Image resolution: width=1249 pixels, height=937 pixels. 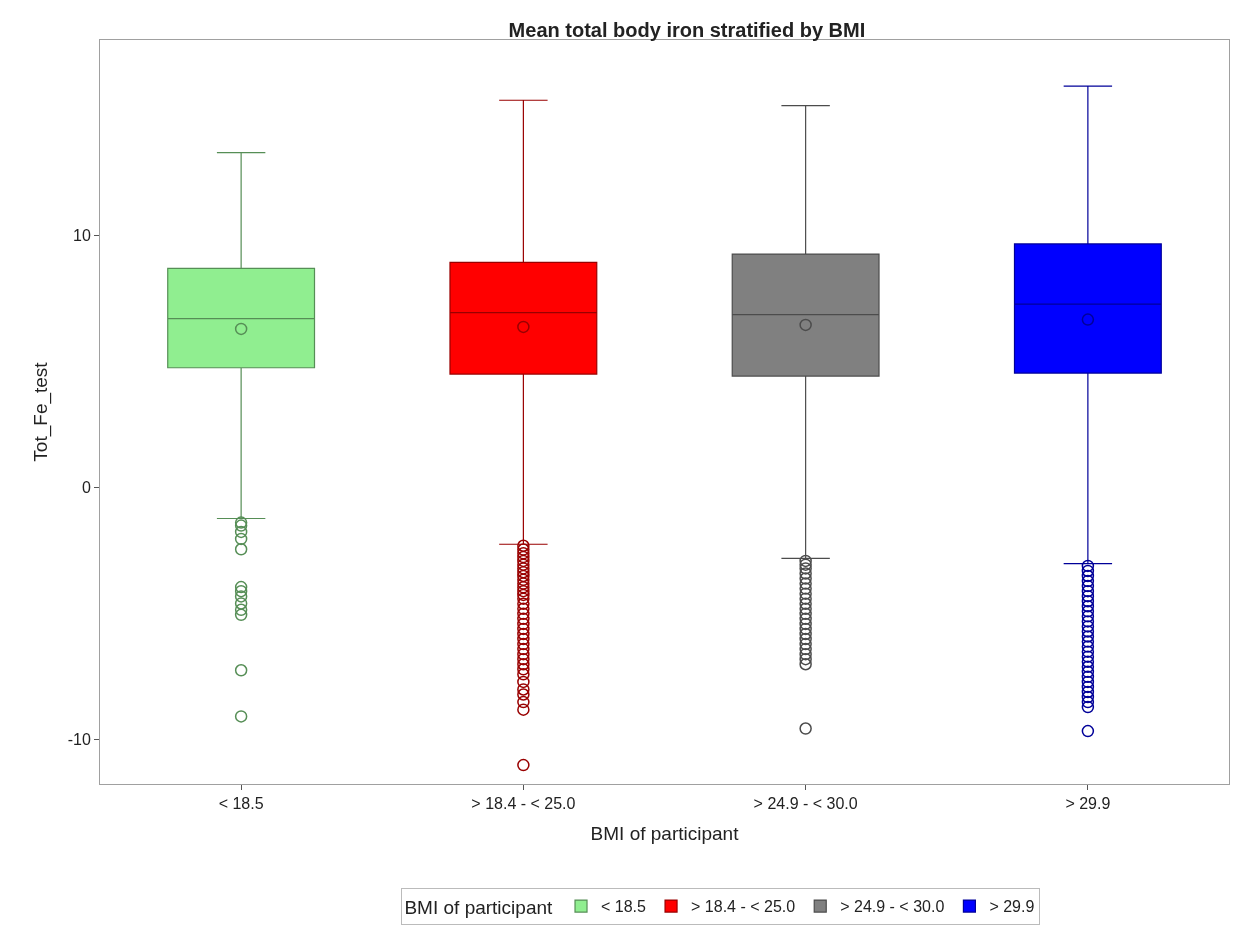 I want to click on legend-label: > 24.9 - < 30.0, so click(x=892, y=907).